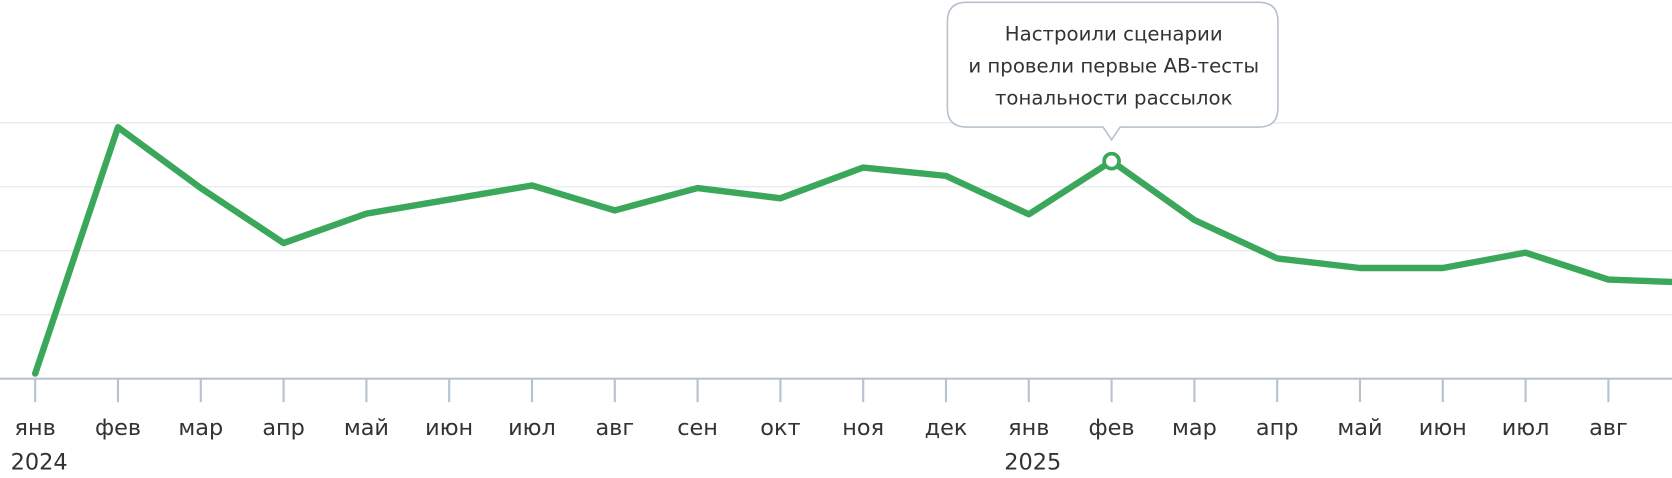  What do you see at coordinates (39, 462) in the screenshot?
I see `year-label: 2024` at bounding box center [39, 462].